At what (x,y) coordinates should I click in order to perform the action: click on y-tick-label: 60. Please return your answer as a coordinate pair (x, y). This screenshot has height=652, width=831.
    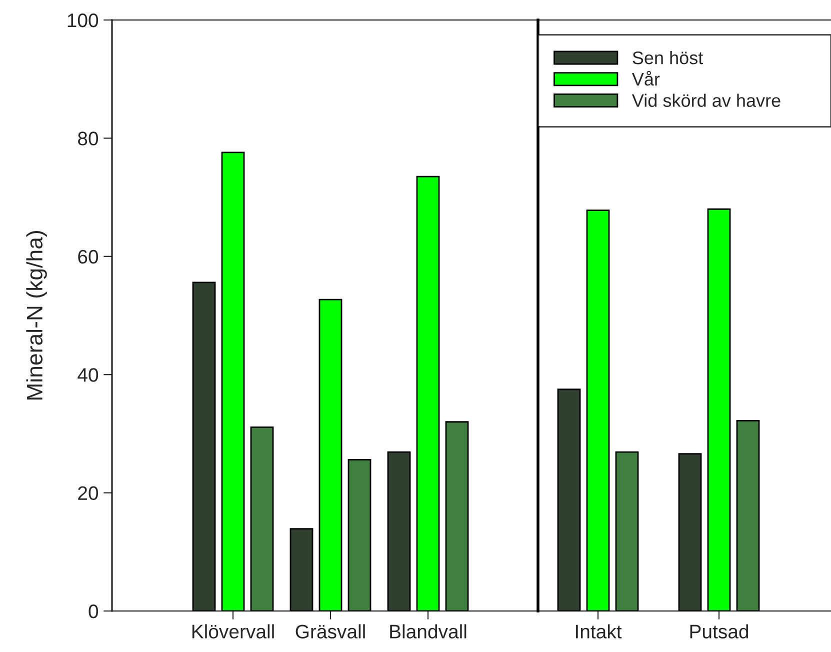
    Looking at the image, I should click on (88, 257).